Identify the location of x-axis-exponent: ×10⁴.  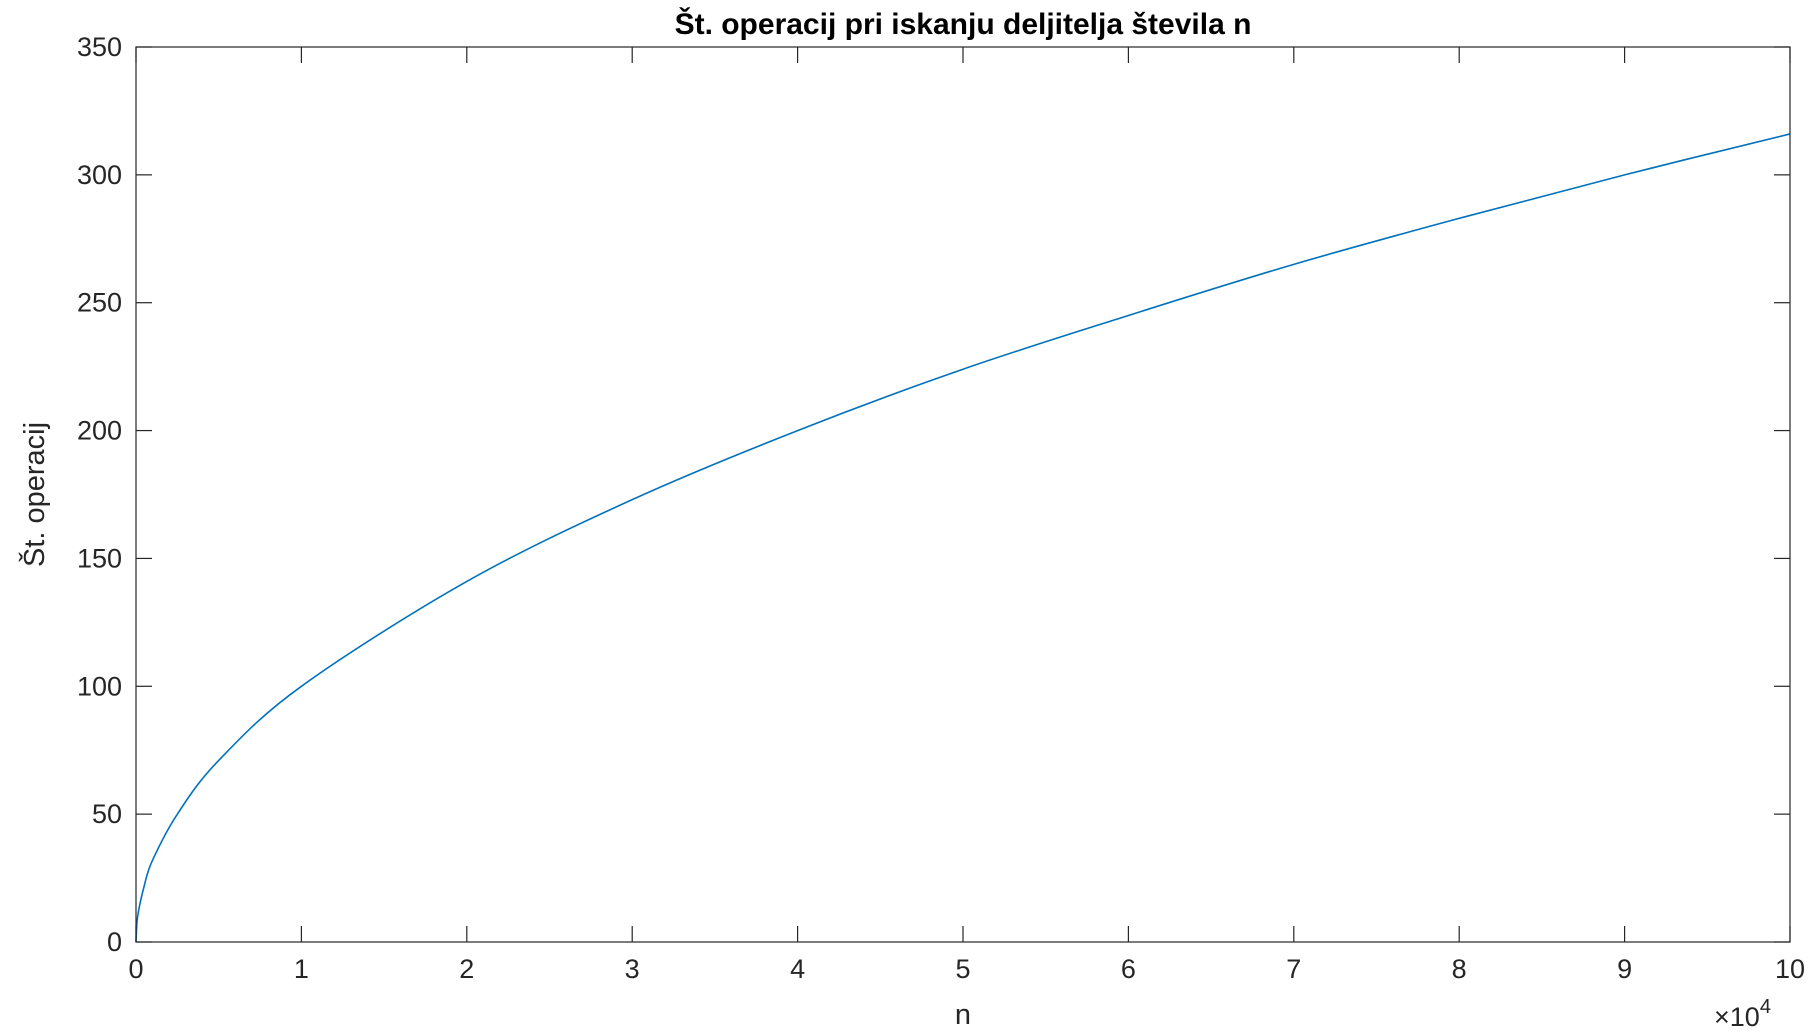
(1742, 1014).